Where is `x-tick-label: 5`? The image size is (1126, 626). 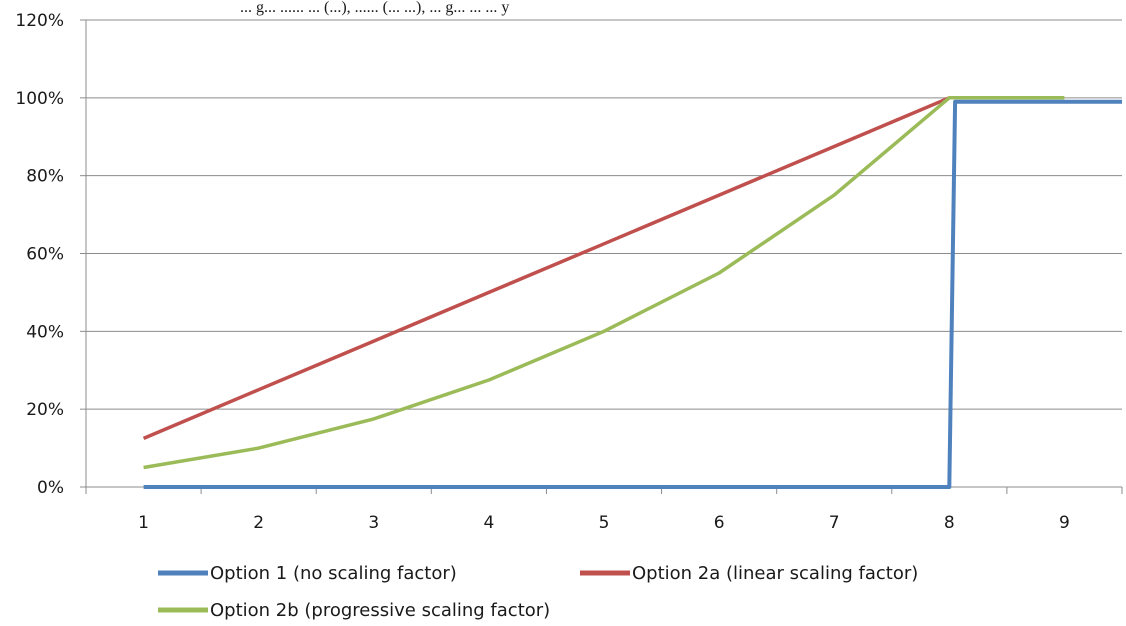 x-tick-label: 5 is located at coordinates (604, 523).